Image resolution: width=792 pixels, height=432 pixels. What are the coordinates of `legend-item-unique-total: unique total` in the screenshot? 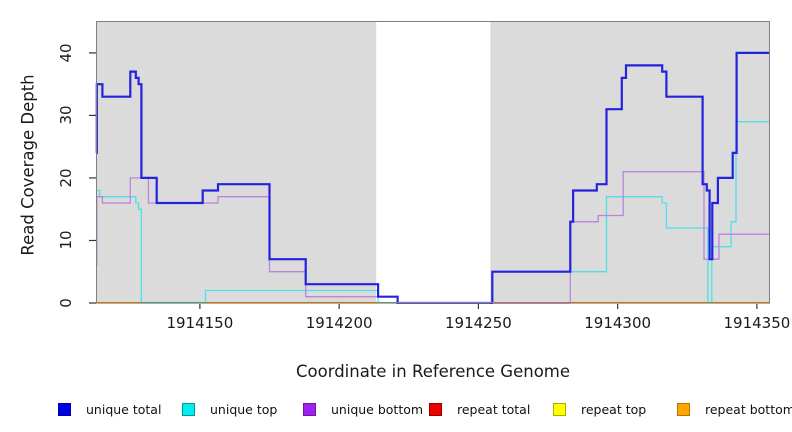 It's located at (109, 409).